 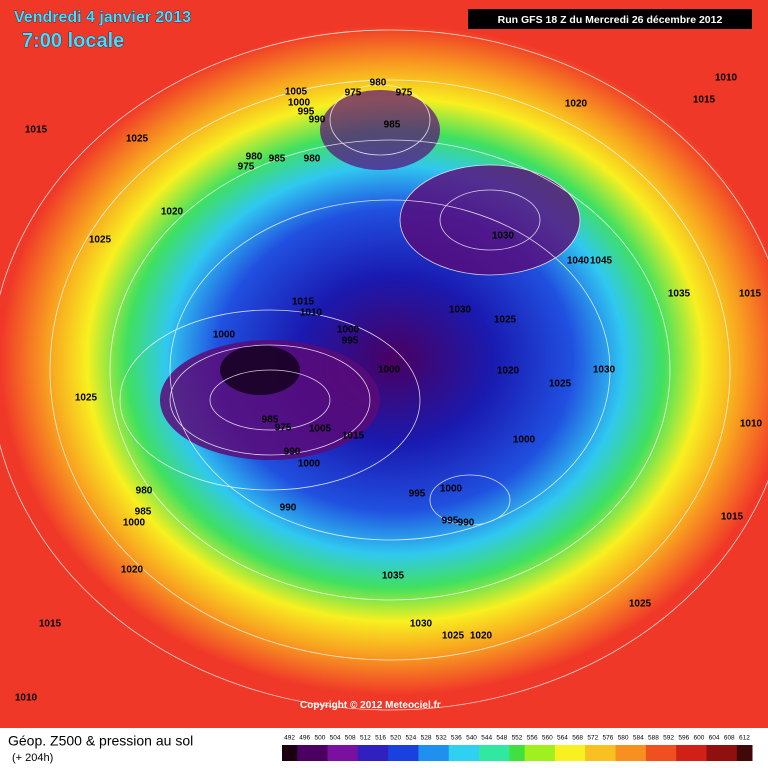 I want to click on colorbar-label: 552, so click(x=517, y=738).